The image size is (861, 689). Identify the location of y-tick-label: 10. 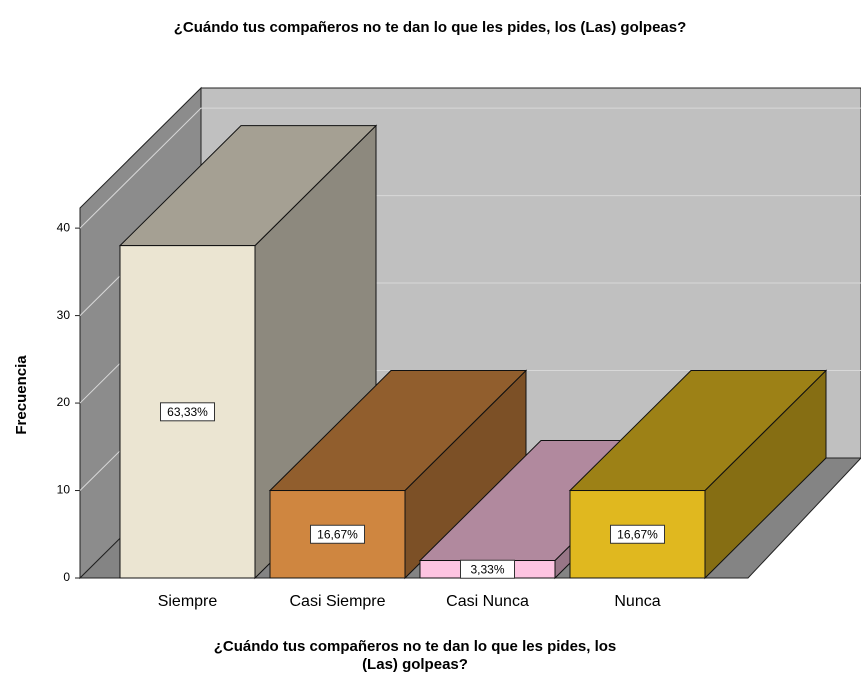
(64, 490).